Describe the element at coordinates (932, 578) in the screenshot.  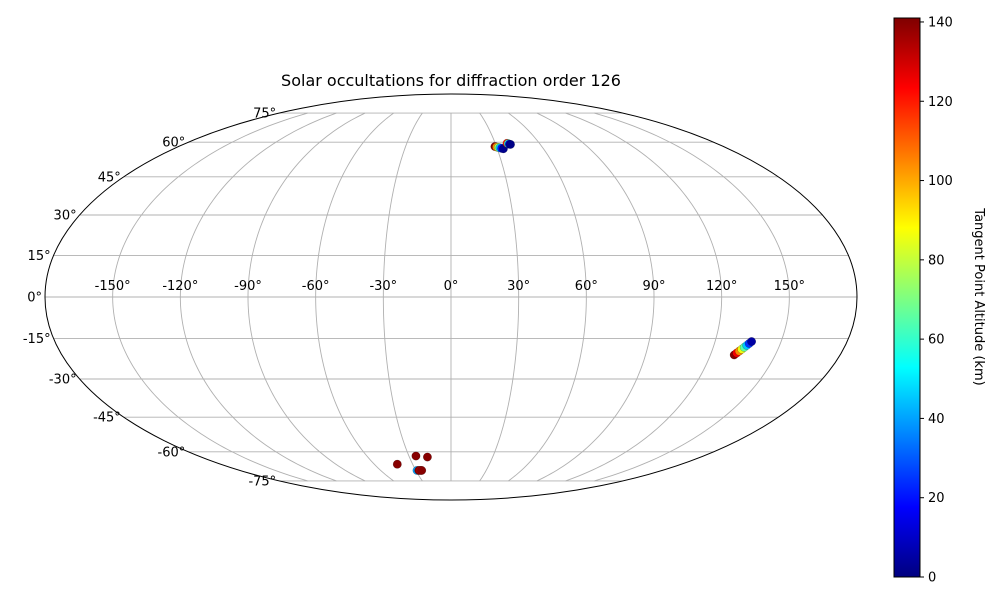
I see `colorbar-tick-label: 0` at that location.